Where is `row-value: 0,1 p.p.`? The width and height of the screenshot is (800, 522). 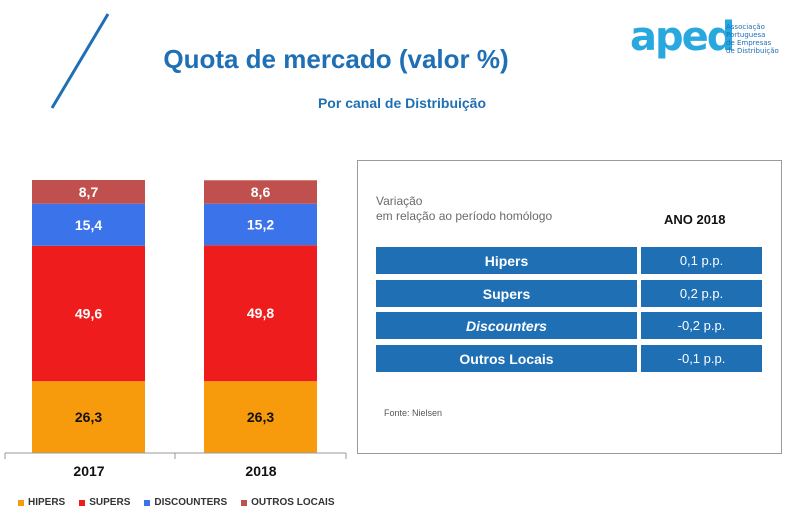 row-value: 0,1 p.p. is located at coordinates (701, 260).